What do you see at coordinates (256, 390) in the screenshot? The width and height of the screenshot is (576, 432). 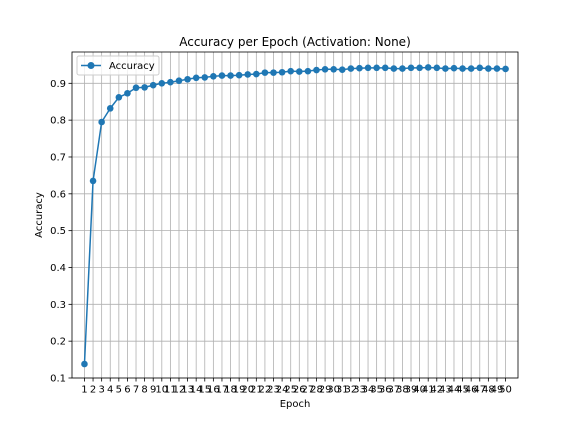 I see `x-tick-label: 21` at bounding box center [256, 390].